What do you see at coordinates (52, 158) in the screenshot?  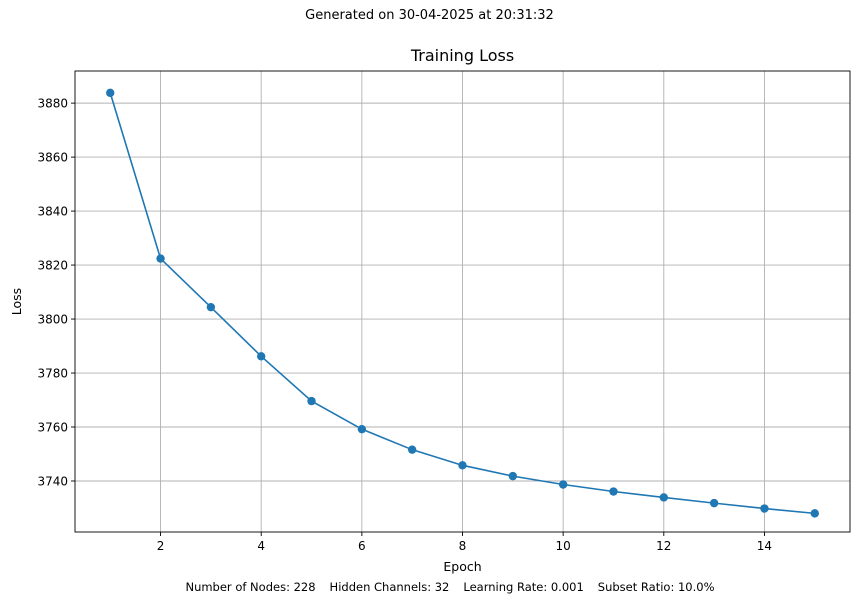 I see `y-tick-label: 3860` at bounding box center [52, 158].